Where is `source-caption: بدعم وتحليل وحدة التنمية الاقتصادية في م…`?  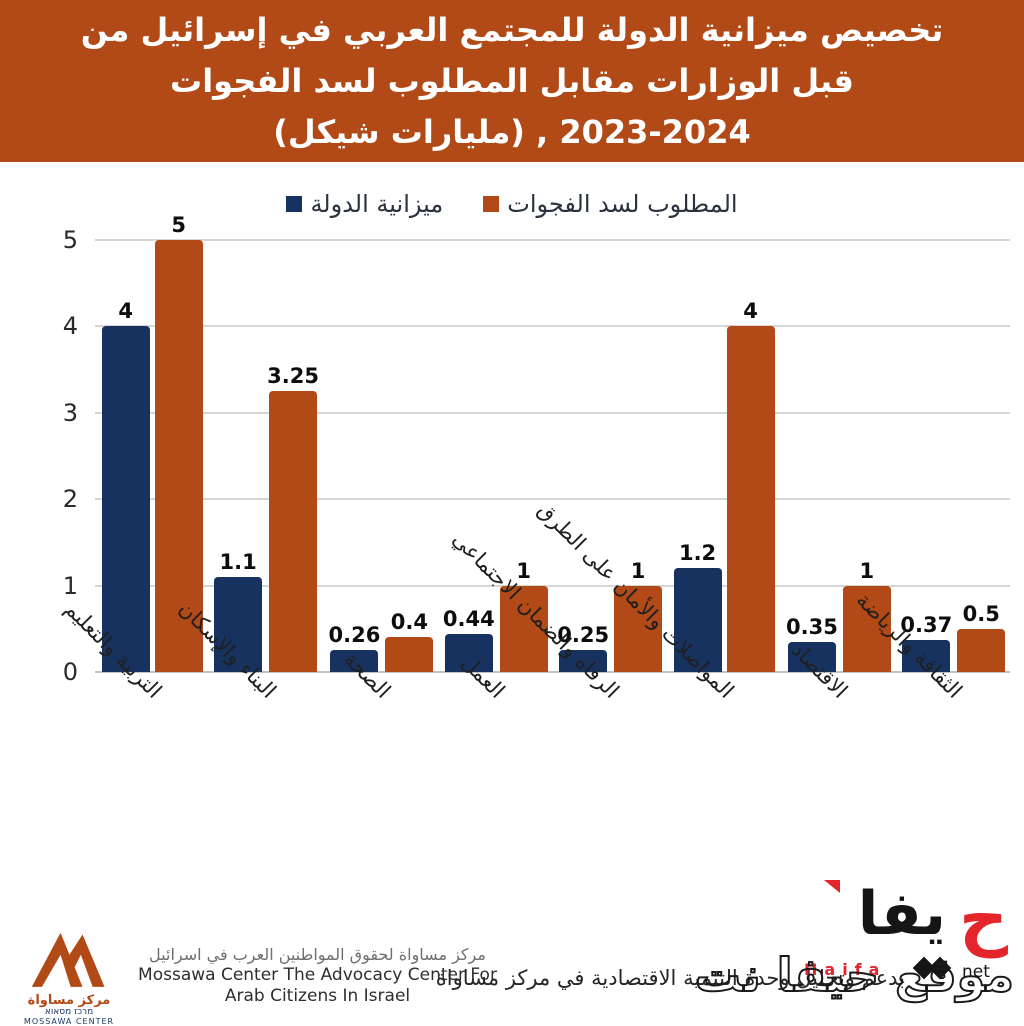 source-caption: بدعم وتحليل وحدة التنمية الاقتصادية في م… is located at coordinates (670, 978).